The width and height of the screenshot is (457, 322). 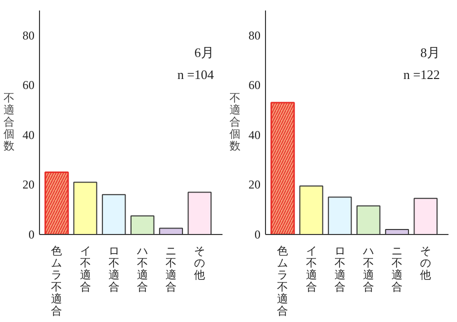 What do you see at coordinates (204, 52) in the screenshot?
I see `annotation: 6月` at bounding box center [204, 52].